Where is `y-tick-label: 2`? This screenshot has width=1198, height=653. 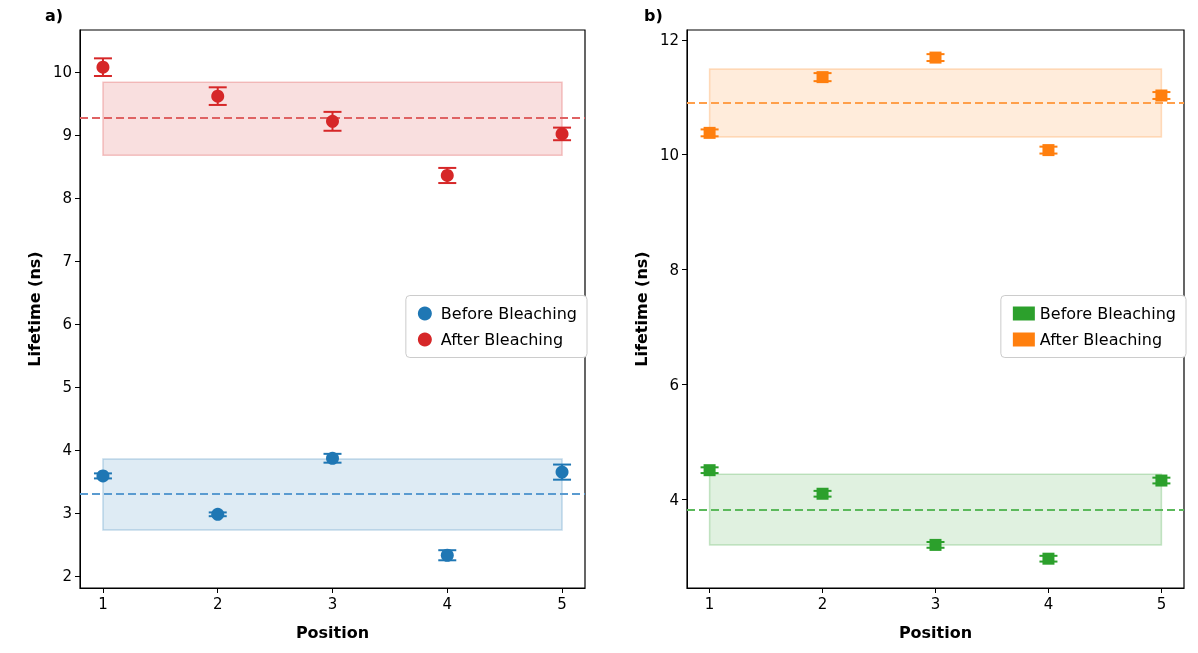 y-tick-label: 2 is located at coordinates (67, 576).